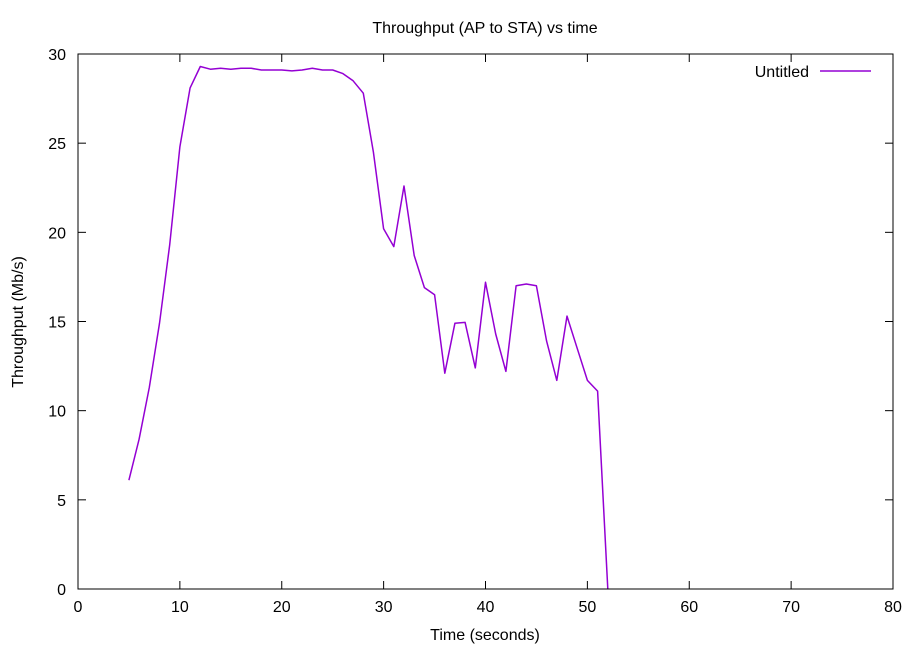  Describe the element at coordinates (180, 607) in the screenshot. I see `x-tick-label: 10` at that location.